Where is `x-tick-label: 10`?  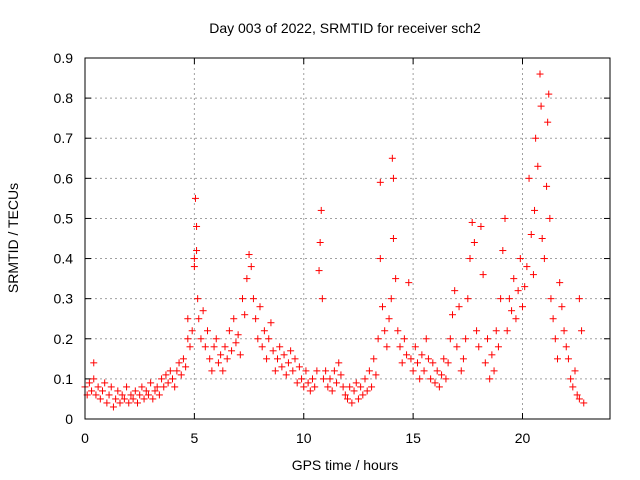 x-tick-label: 10 is located at coordinates (304, 438).